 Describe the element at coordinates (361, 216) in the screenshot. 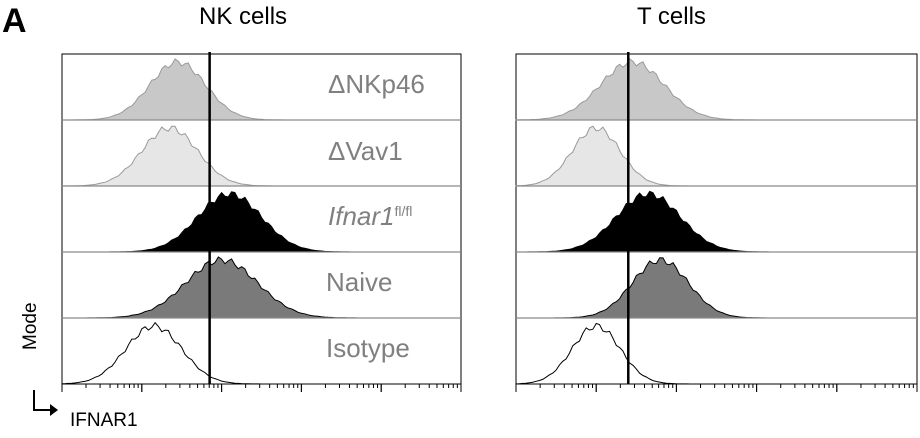

I see `row-label-ifnar1-main: Ifnar1` at that location.